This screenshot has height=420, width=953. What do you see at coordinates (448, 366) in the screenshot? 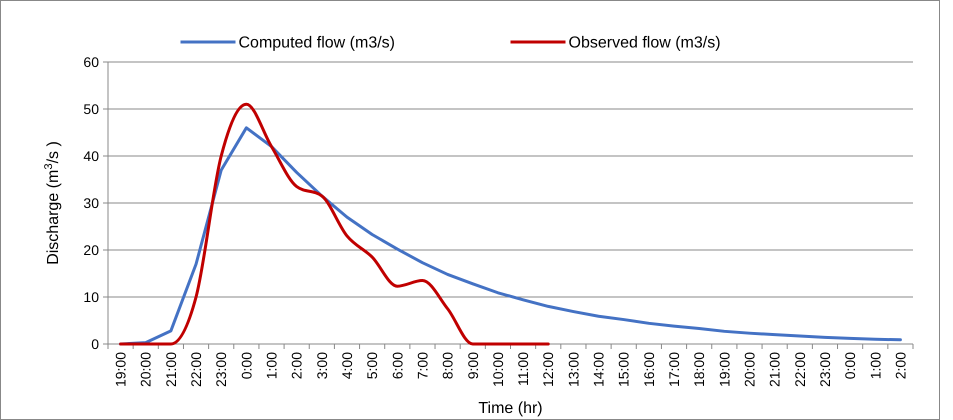
I see `x-tick-label: 8:00` at bounding box center [448, 366].